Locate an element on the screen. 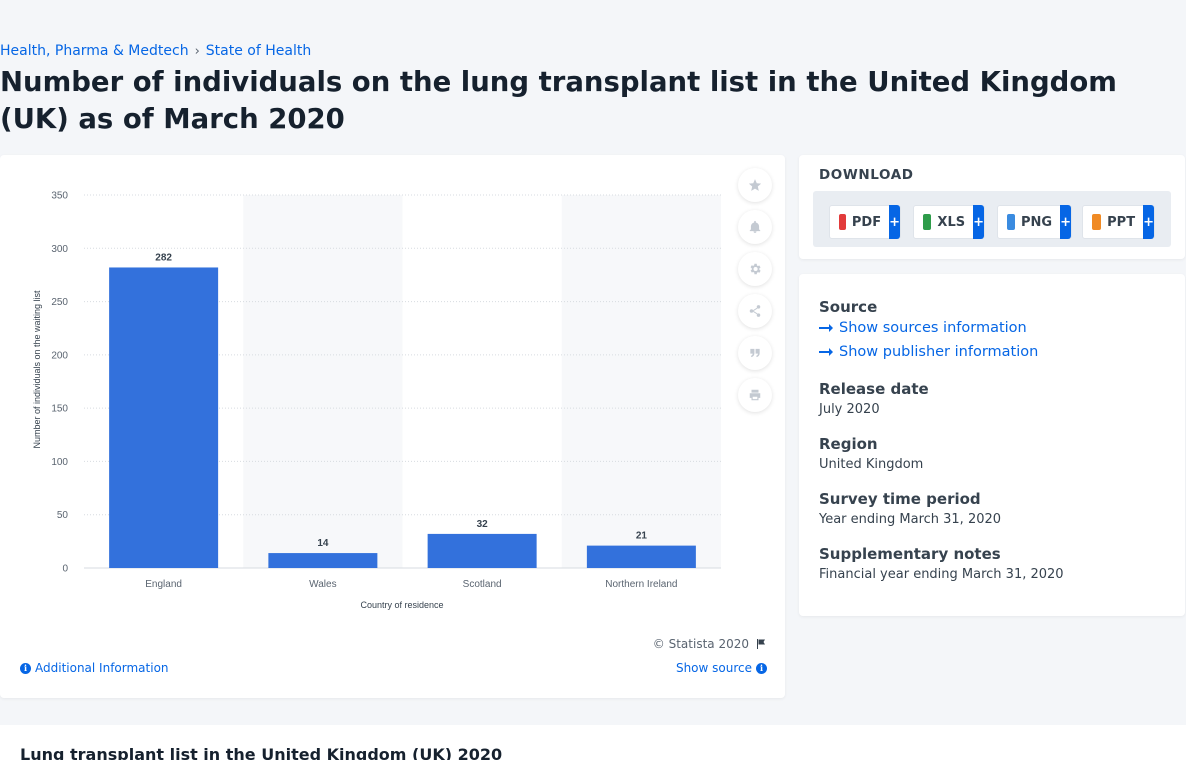 The height and width of the screenshot is (760, 1186). additional-information-link: i Additional Information is located at coordinates (94, 668).